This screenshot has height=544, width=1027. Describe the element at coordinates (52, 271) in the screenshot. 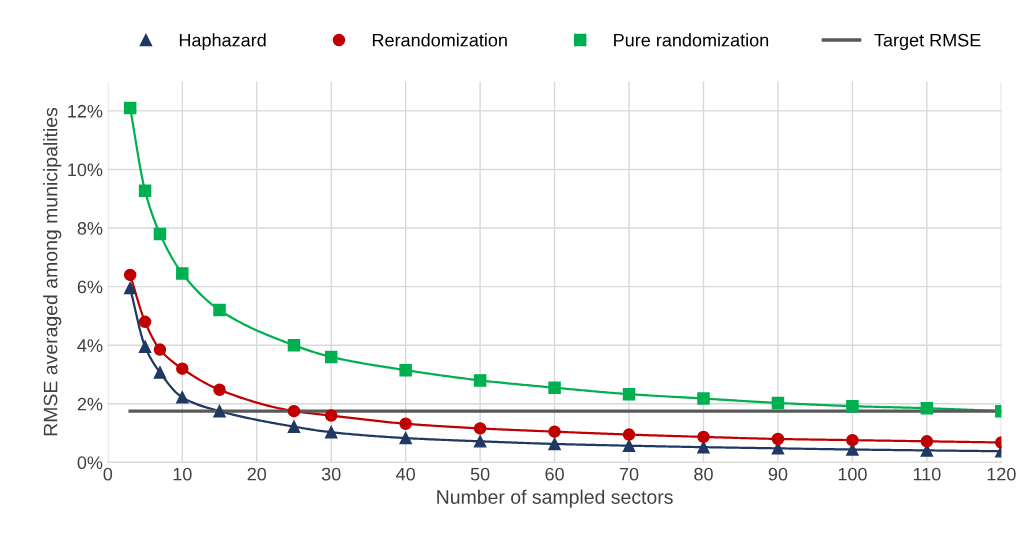

I see `y-axis-title: RMSE averaged among municipalities` at that location.